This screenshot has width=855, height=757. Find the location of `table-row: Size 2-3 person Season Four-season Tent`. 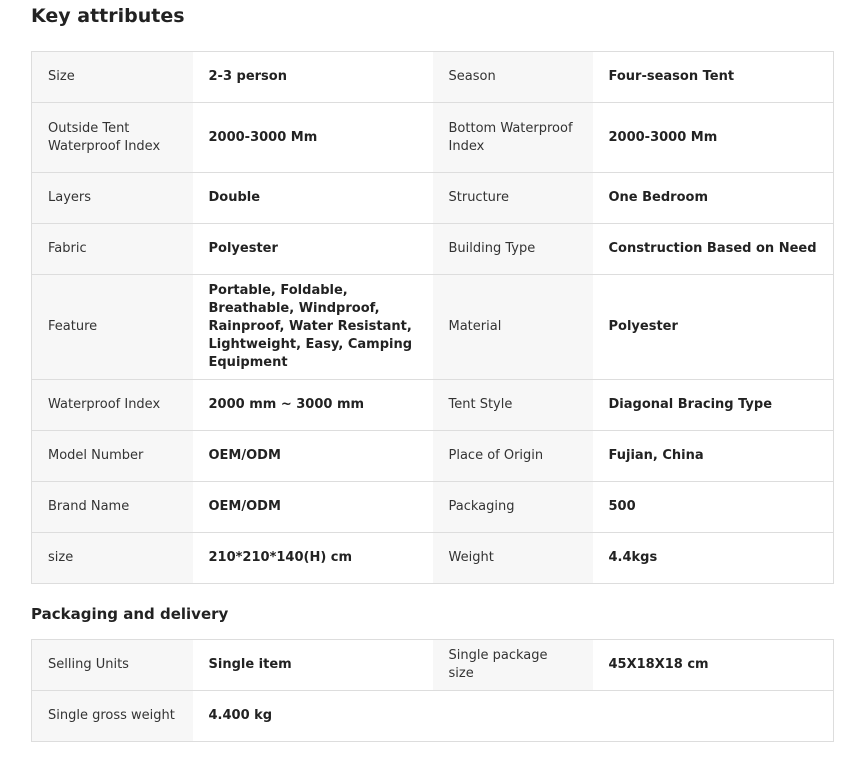

table-row: Size 2-3 person Season Four-season Tent is located at coordinates (432, 77).